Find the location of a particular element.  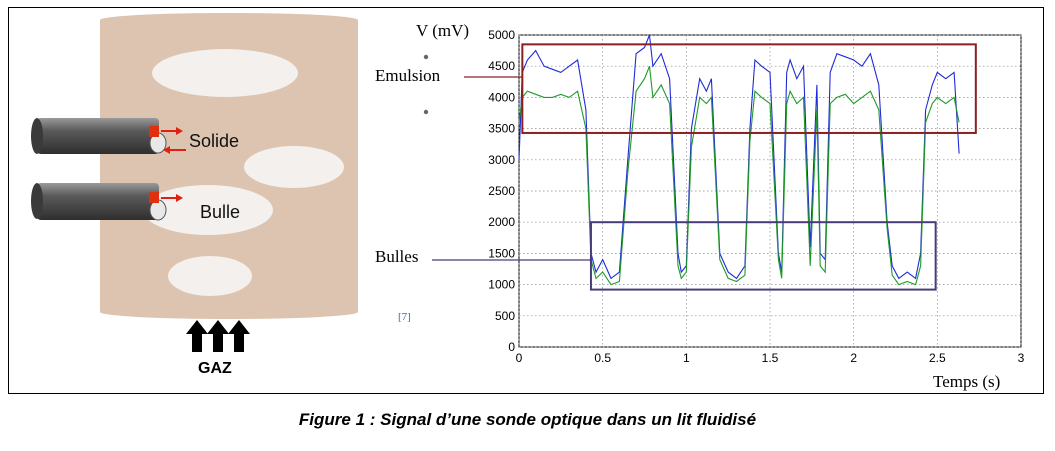

y-axis-label: V (mV) is located at coordinates (442, 30).